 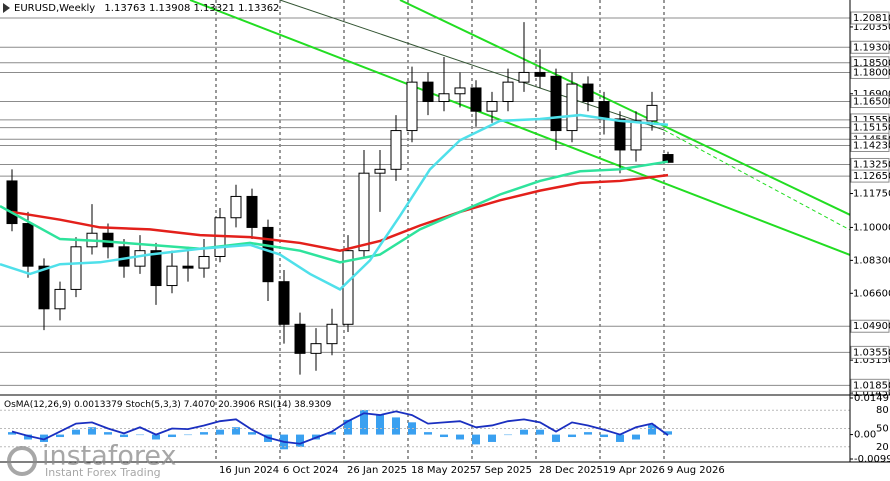 What do you see at coordinates (103, 472) in the screenshot?
I see `tagline: Instant Forex Trading` at bounding box center [103, 472].